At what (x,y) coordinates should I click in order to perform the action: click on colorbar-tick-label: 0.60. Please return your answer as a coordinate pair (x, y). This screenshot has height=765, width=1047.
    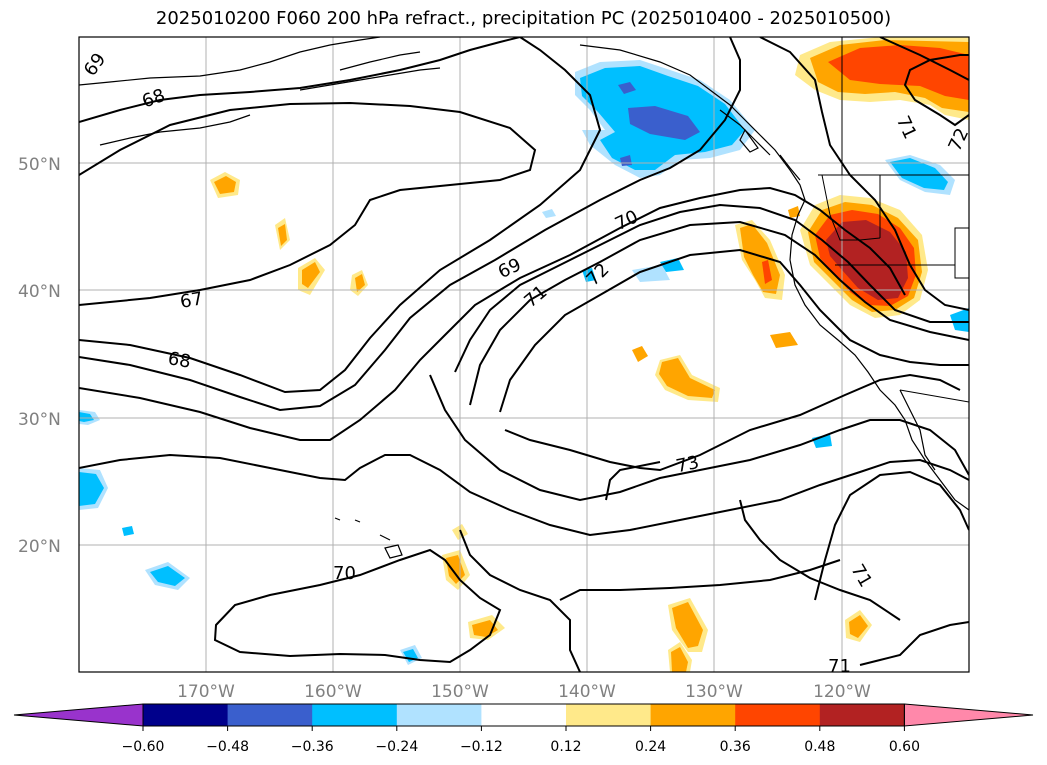
    Looking at the image, I should click on (904, 747).